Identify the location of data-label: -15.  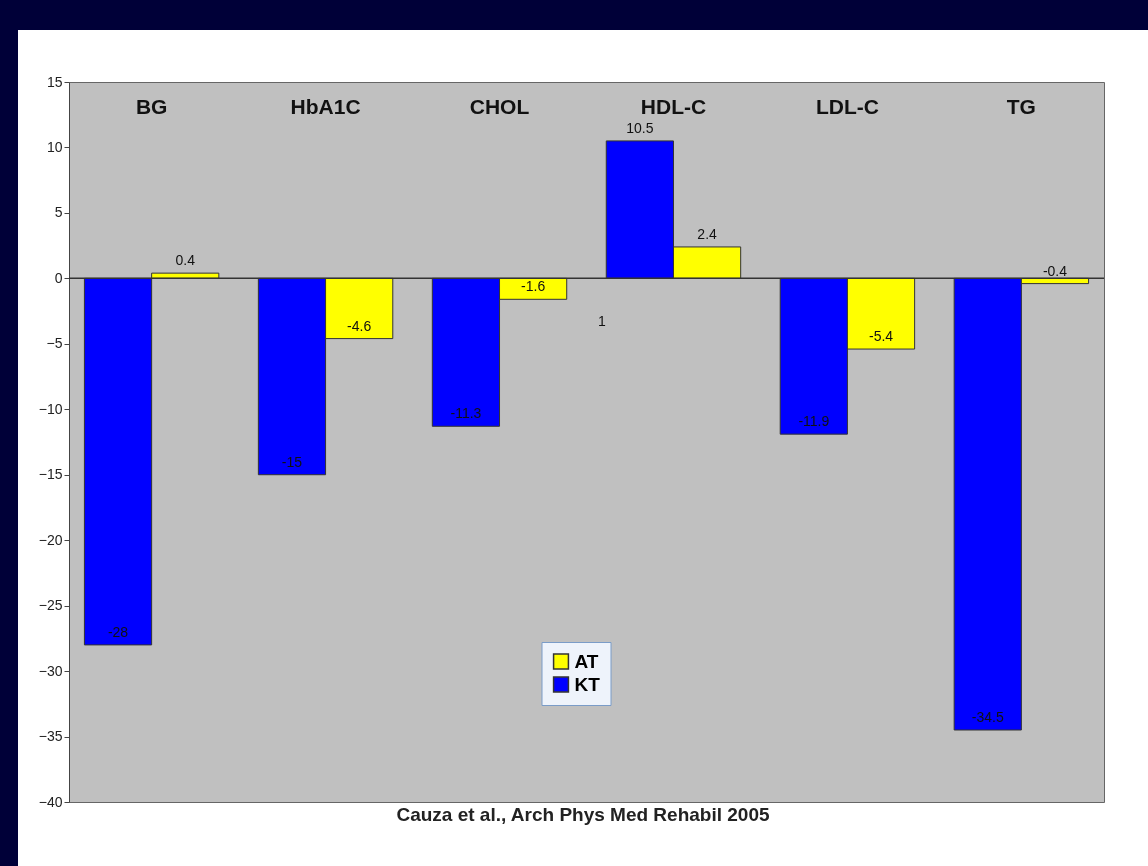
(292, 461).